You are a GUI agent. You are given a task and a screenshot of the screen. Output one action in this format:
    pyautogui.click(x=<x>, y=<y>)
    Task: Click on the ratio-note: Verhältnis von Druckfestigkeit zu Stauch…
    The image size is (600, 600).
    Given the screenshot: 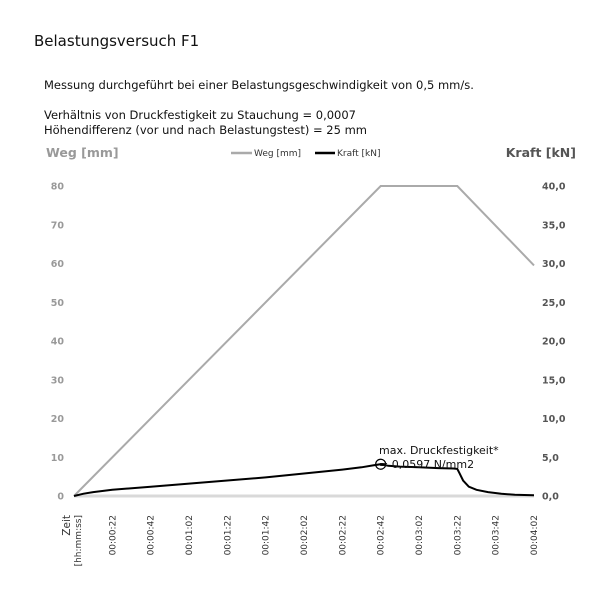 What is the action you would take?
    pyautogui.click(x=200, y=115)
    